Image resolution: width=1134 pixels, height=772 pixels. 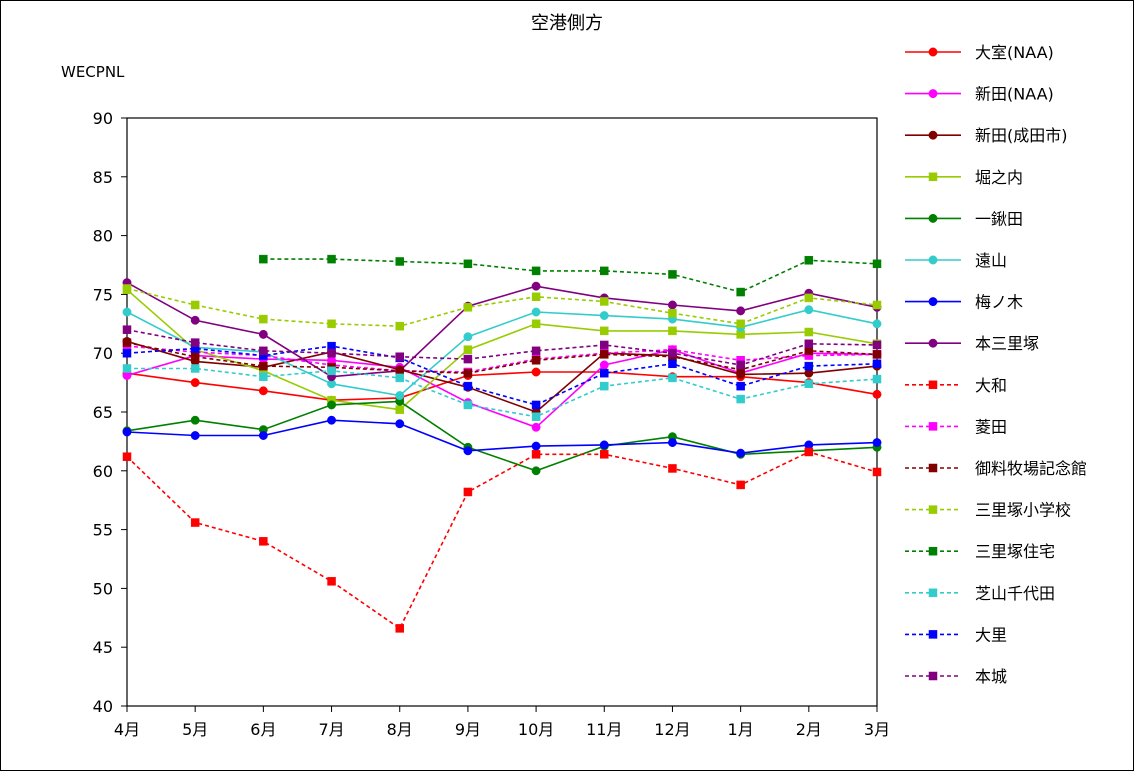 What do you see at coordinates (93, 72) in the screenshot?
I see `y-axis-label: WECPNL` at bounding box center [93, 72].